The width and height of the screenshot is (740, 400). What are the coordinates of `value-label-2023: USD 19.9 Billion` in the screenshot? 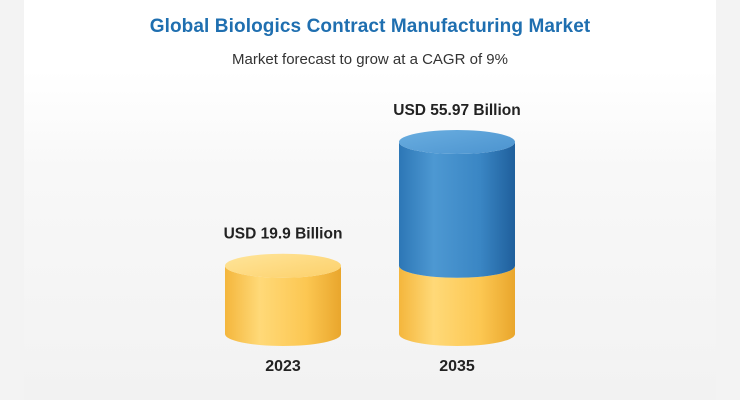 It's located at (283, 234).